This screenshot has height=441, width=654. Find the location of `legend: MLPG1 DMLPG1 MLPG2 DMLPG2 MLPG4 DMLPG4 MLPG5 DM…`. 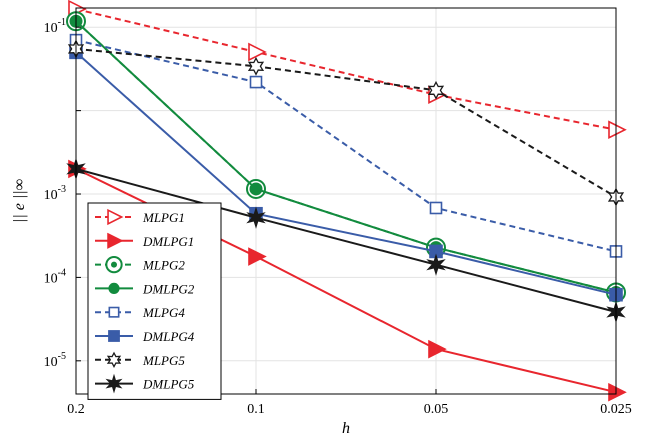

legend: MLPG1 DMLPG1 MLPG2 DMLPG2 MLPG4 DMLPG4 MLPG5 DM… is located at coordinates (154, 301).